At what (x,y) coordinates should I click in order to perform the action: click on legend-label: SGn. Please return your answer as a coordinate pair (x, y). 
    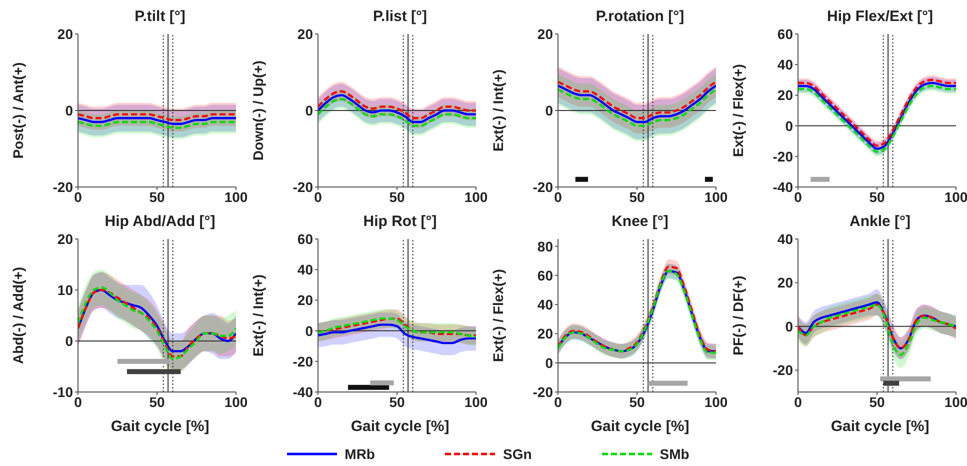
    Looking at the image, I should click on (517, 454).